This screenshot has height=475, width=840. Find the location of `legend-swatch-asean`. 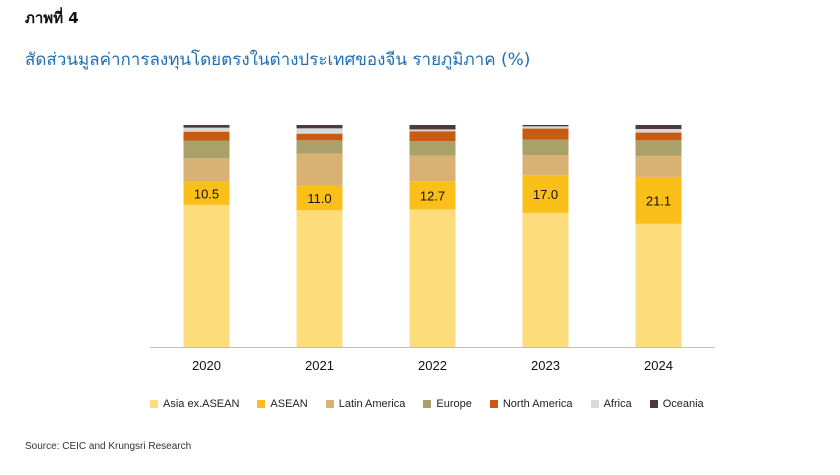

legend-swatch-asean is located at coordinates (261, 404).